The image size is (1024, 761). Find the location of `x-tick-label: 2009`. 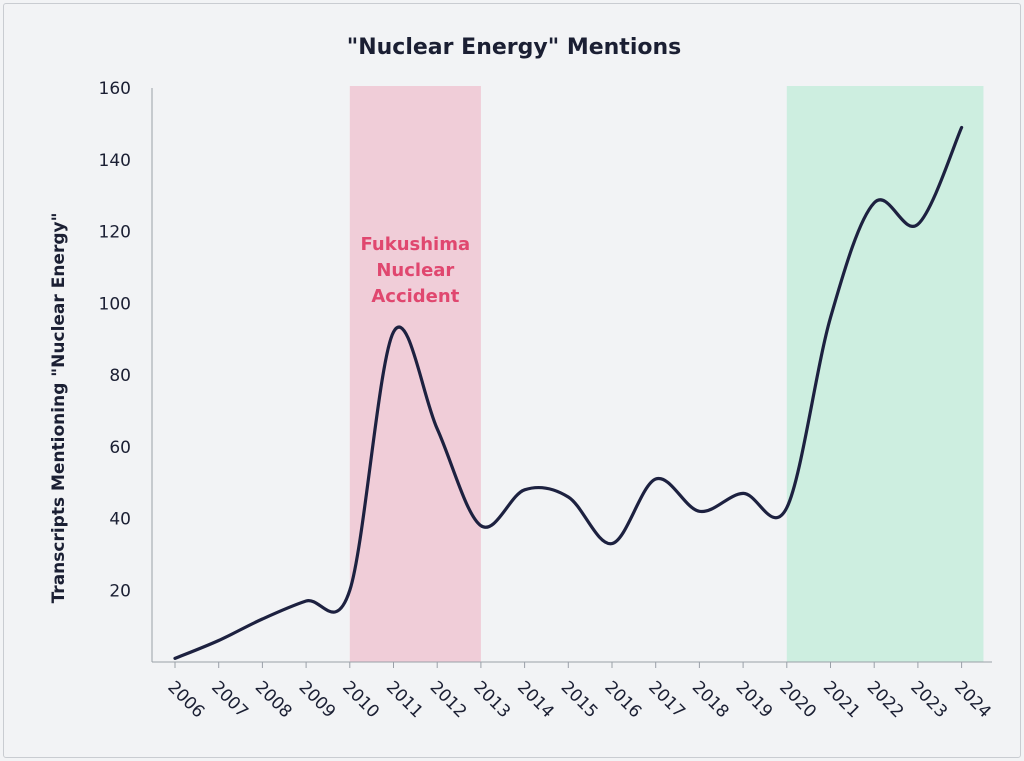

x-tick-label: 2009 is located at coordinates (317, 699).